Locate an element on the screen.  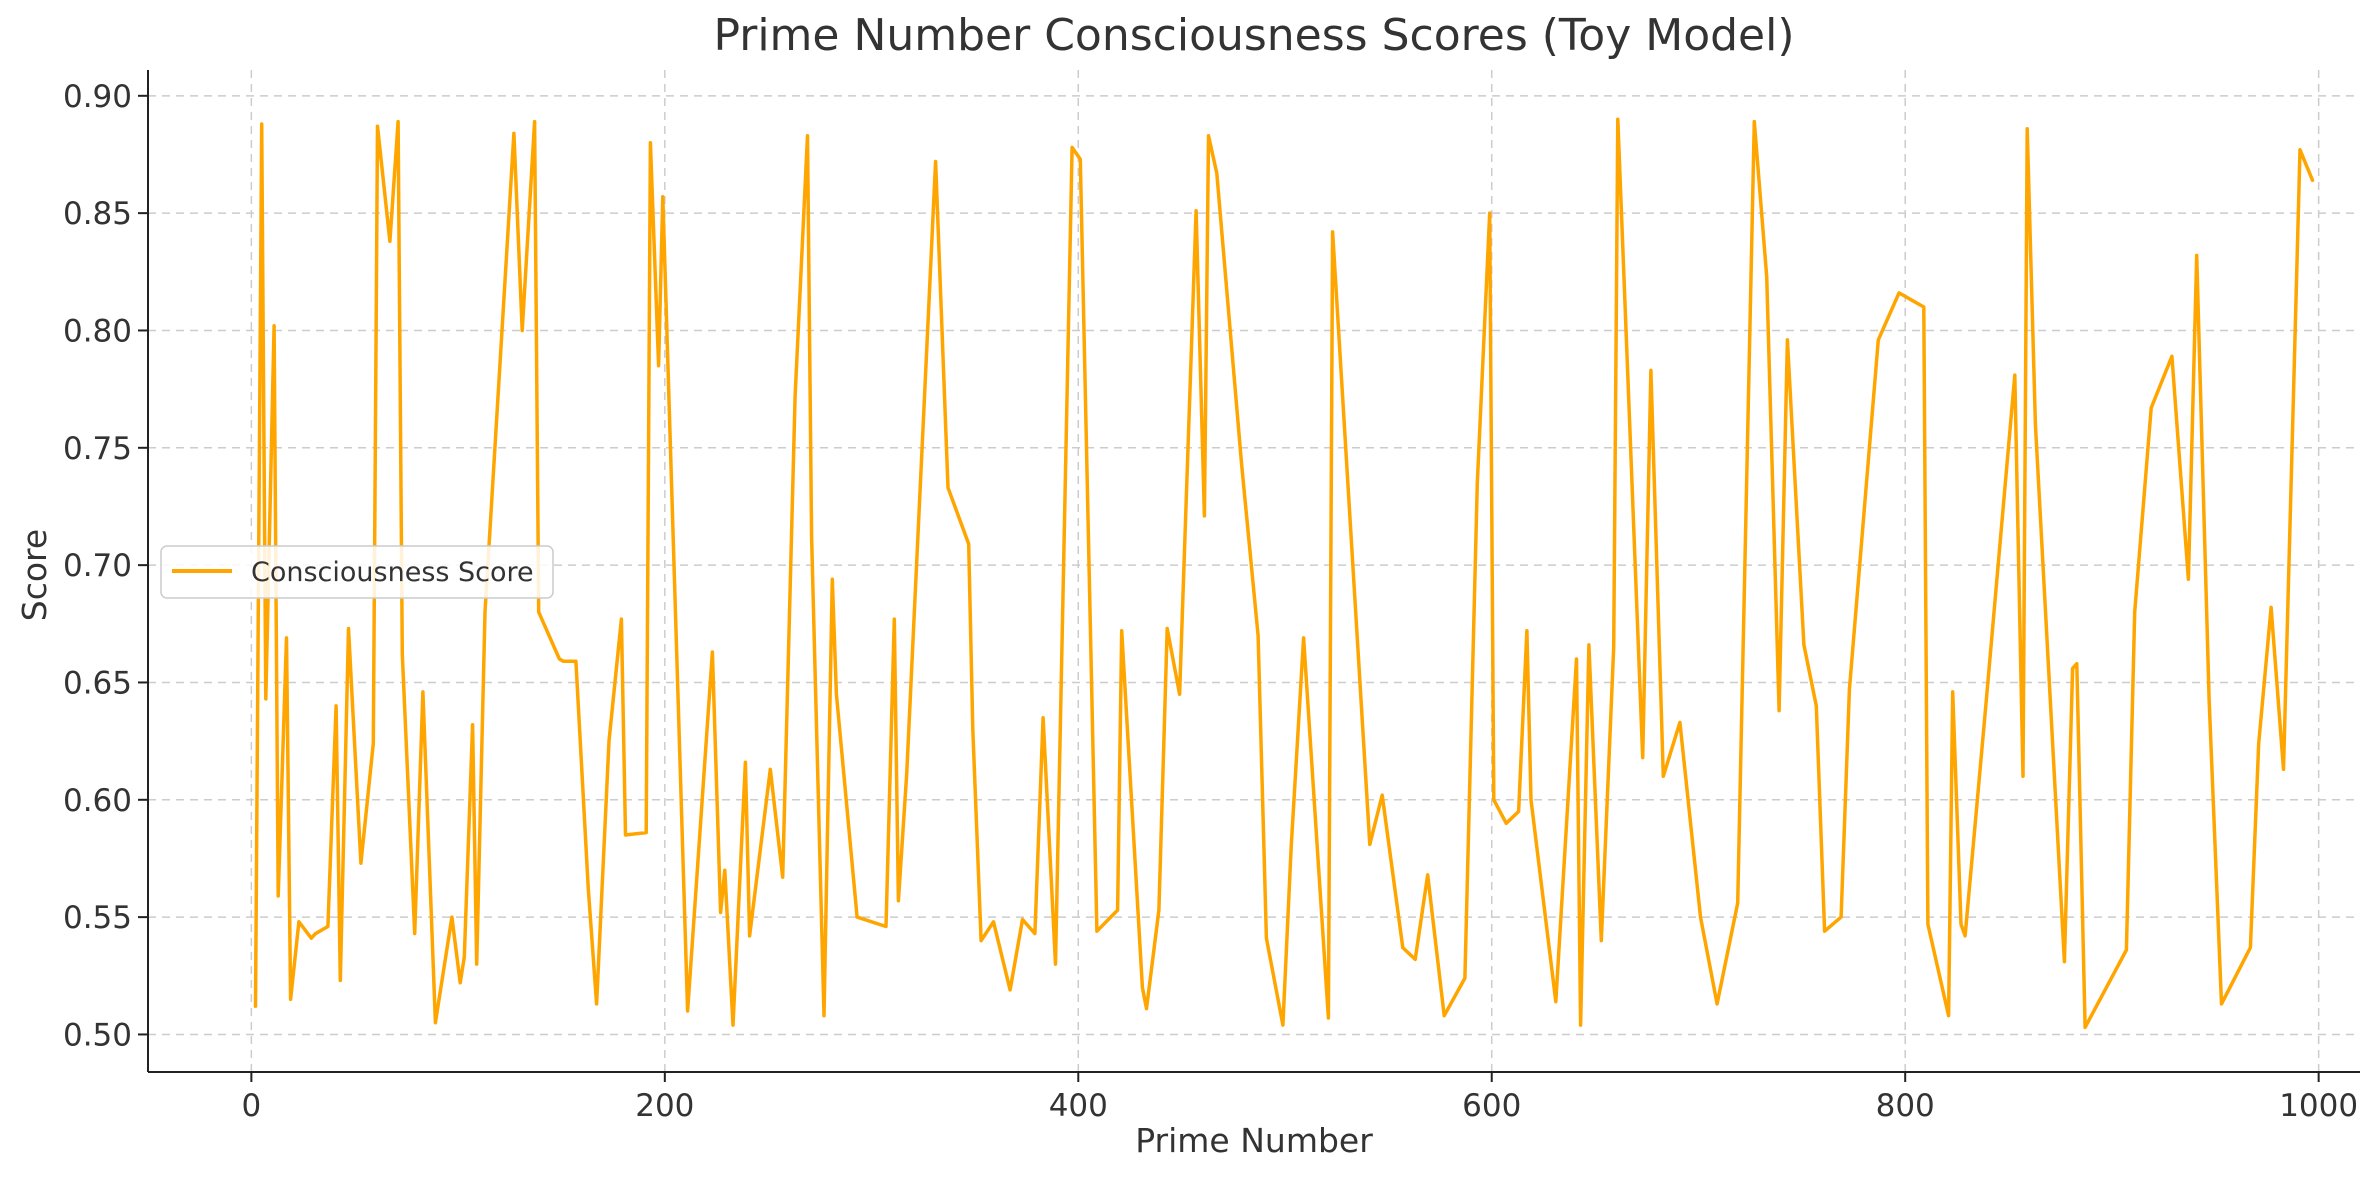
x-tick-label: 800 is located at coordinates (1905, 1106).